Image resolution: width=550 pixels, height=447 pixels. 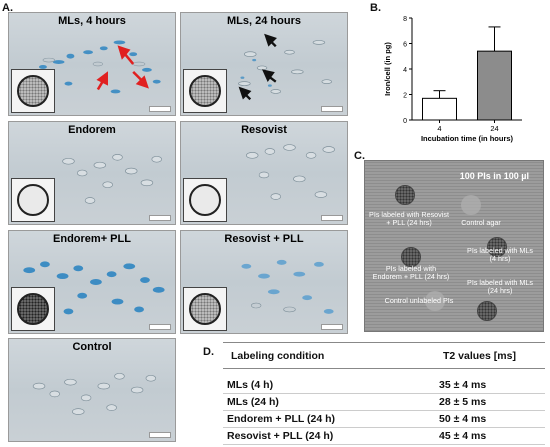 I want to click on y-tick-label: 2, so click(x=405, y=96).